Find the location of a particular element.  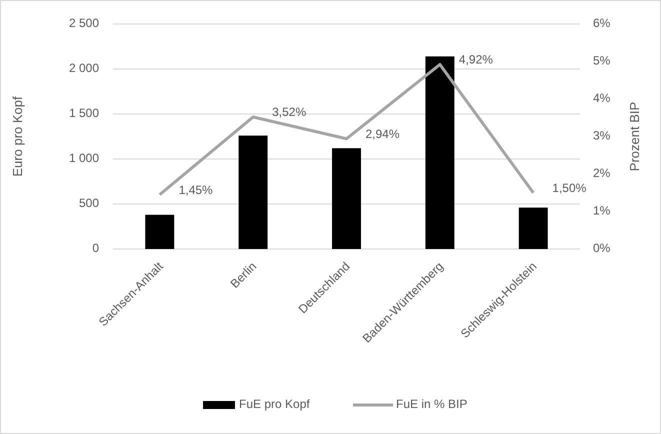

y2-tick-label: 1% is located at coordinates (602, 211).